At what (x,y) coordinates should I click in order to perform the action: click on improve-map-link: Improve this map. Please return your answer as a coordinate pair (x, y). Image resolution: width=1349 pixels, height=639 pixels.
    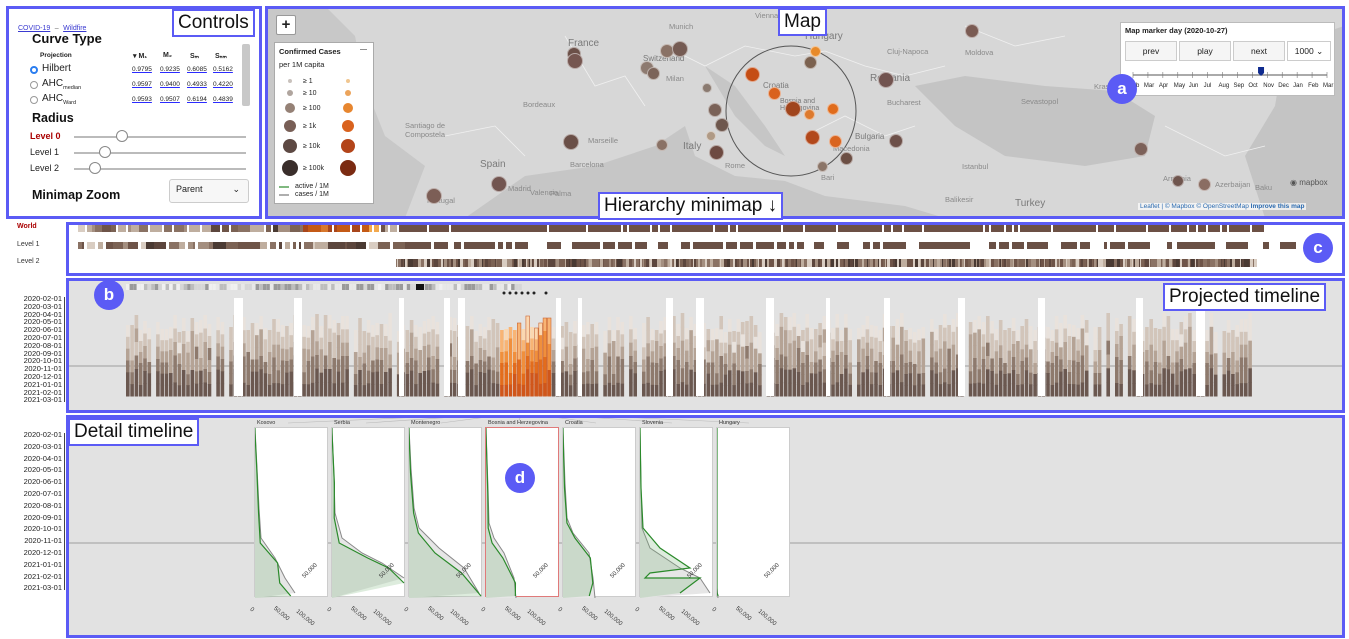
    Looking at the image, I should click on (1277, 206).